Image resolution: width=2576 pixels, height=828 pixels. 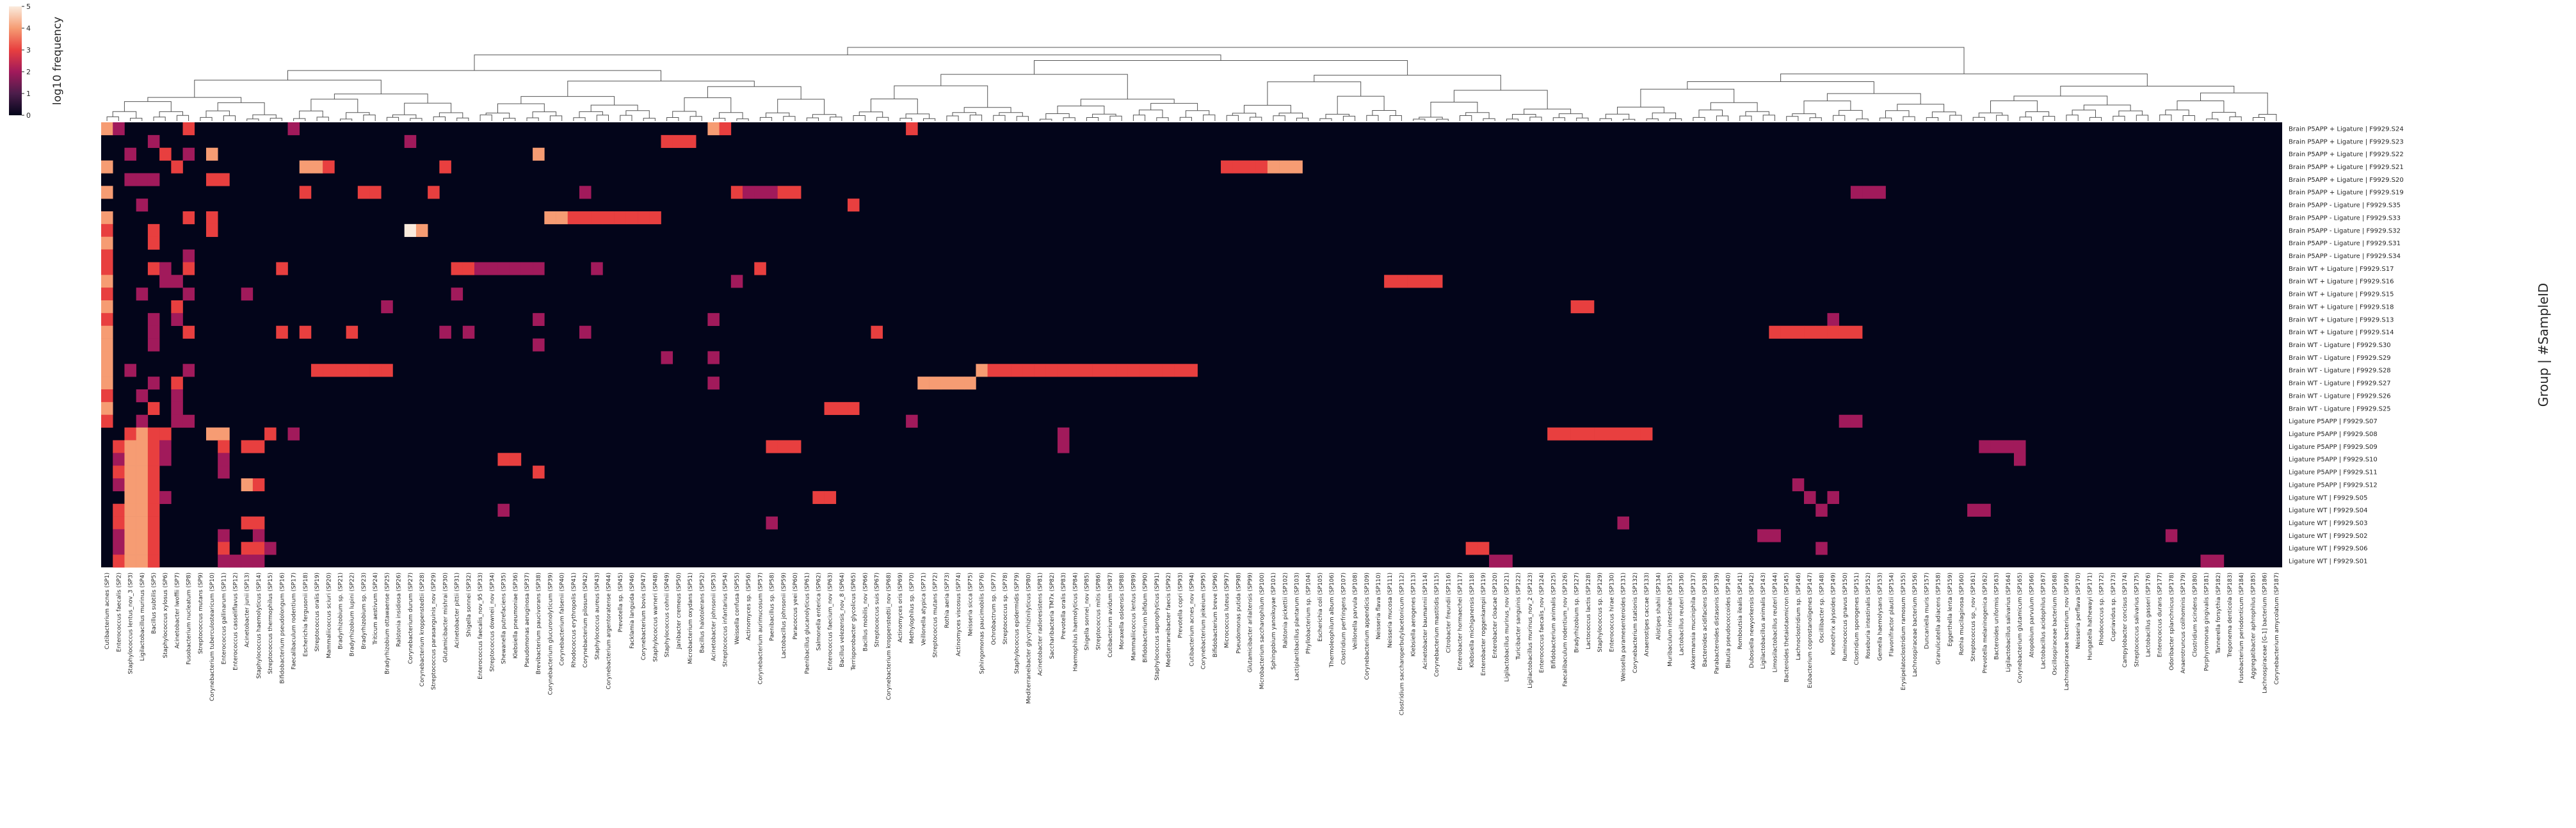 I want to click on column-label: Mediterraneibacter faecis (SP92), so click(x=1169, y=620).